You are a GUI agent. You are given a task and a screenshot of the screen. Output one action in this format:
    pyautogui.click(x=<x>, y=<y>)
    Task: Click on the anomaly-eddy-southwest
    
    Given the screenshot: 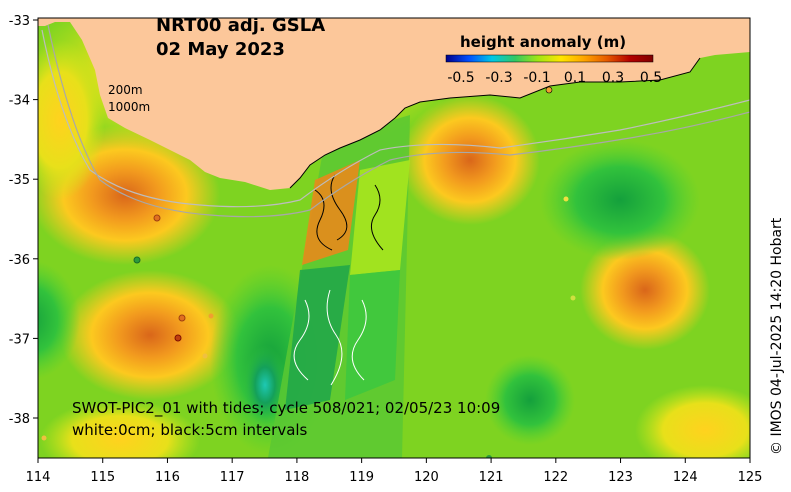 What is the action you would take?
    pyautogui.click(x=150, y=335)
    